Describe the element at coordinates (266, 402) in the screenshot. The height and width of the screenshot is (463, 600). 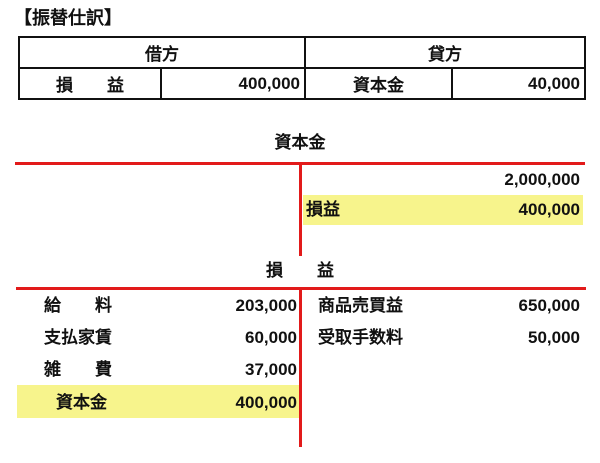
I see `pl-debit-amount: 400,000` at that location.